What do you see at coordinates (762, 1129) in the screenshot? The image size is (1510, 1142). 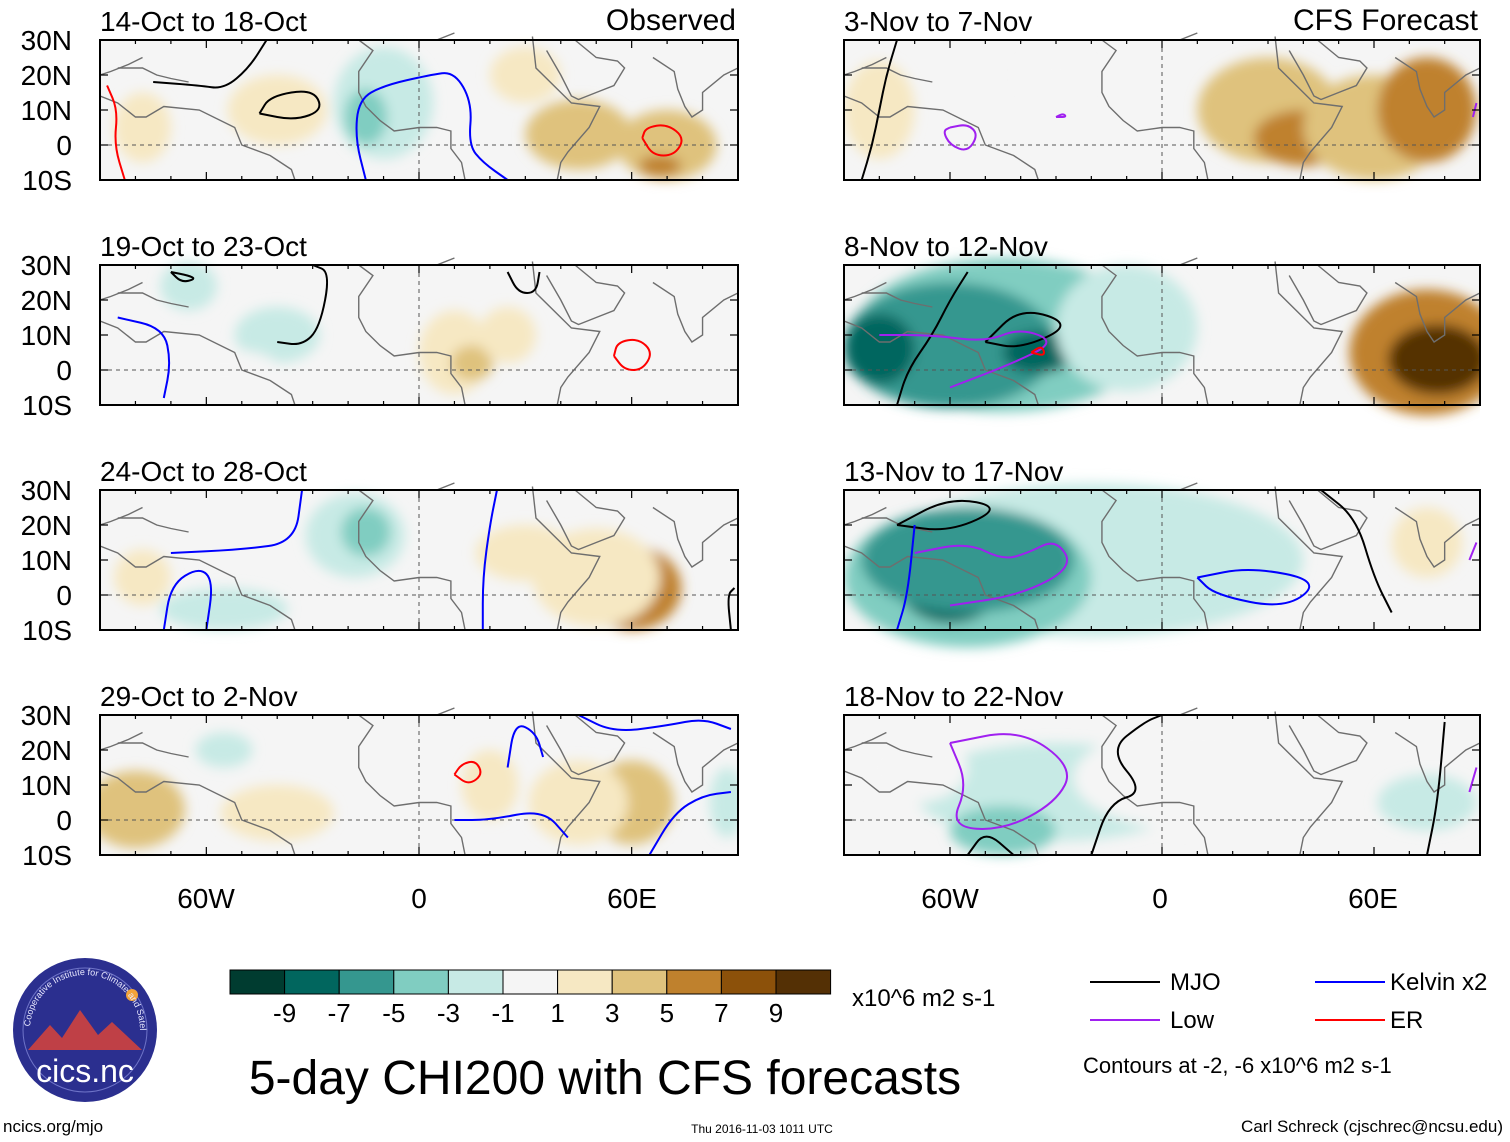 I see `timestamp: Thu 2016-11-03 1011 UTC` at bounding box center [762, 1129].